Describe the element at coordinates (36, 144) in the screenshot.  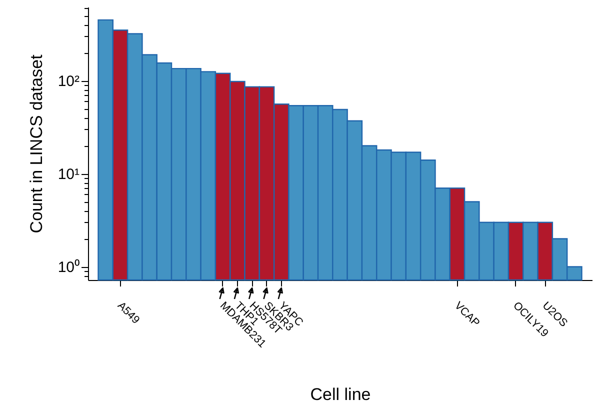
I see `y-axis-title: Count in LINCS dataset` at that location.